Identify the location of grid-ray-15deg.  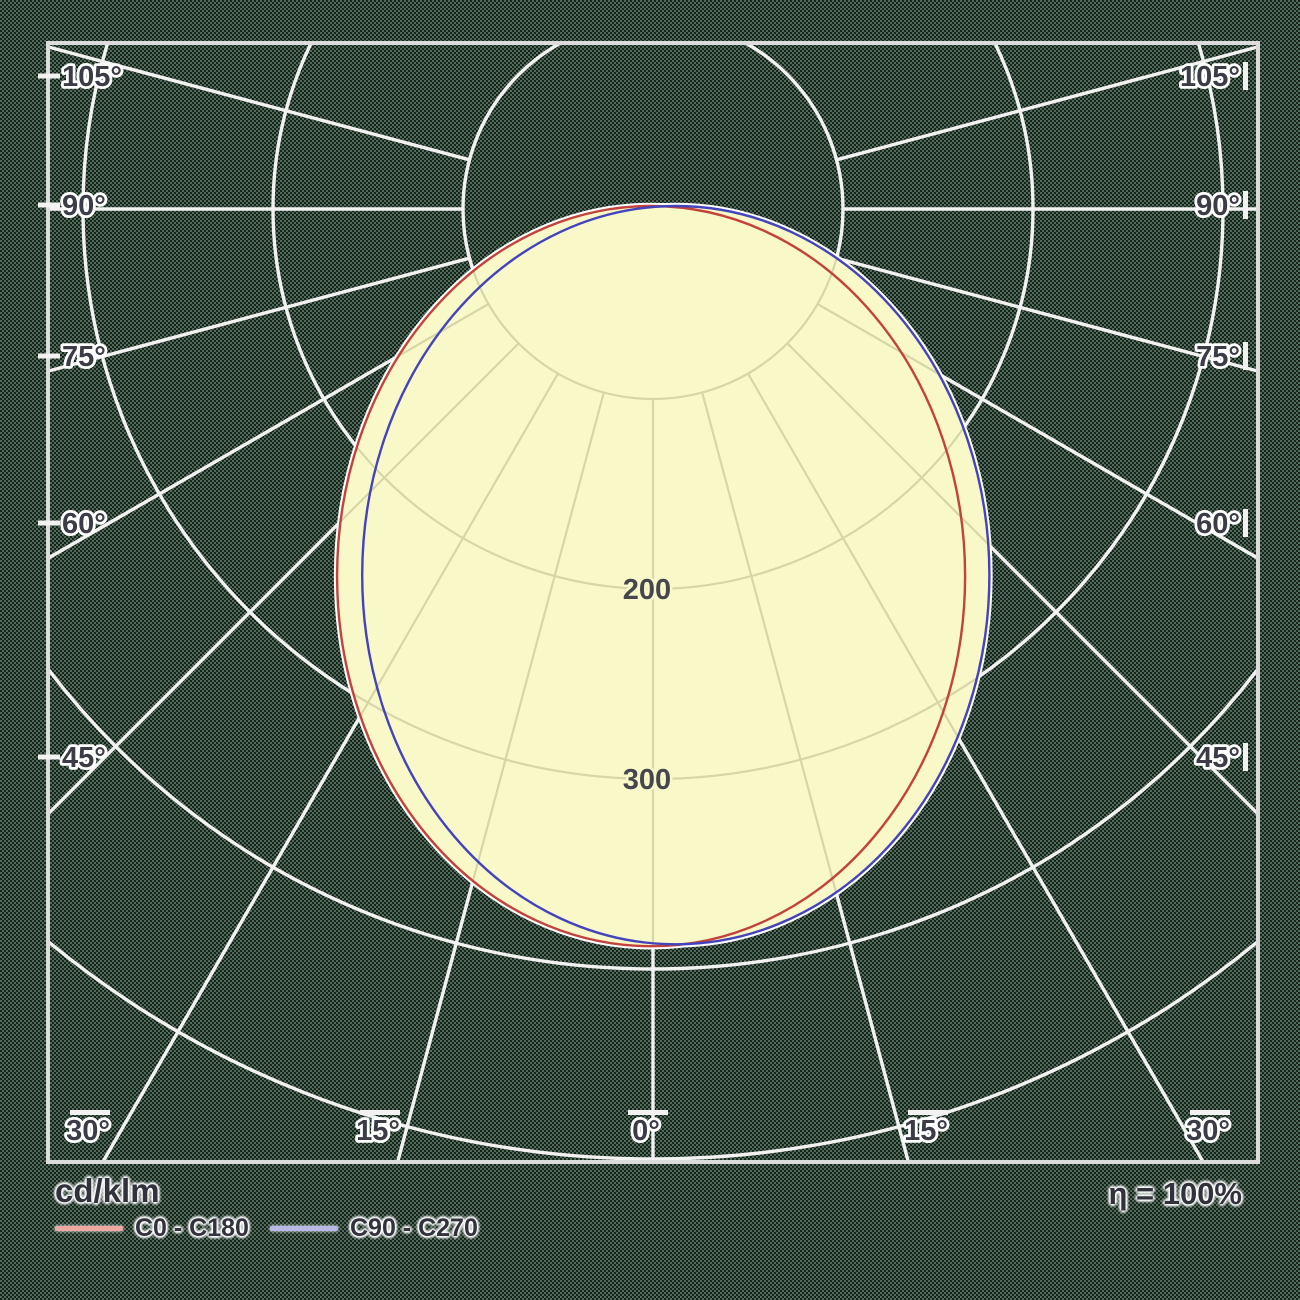
(845, 669).